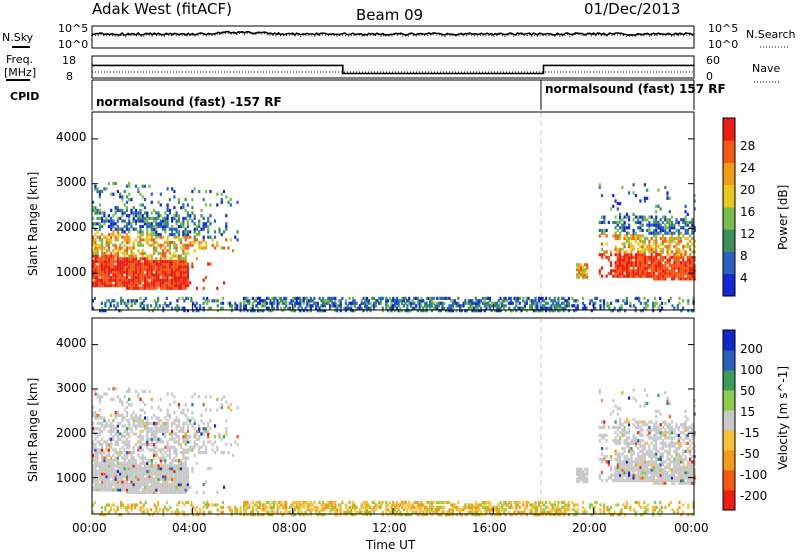 The height and width of the screenshot is (554, 800). What do you see at coordinates (729, 218) in the screenshot?
I see `power-cbar-segment` at bounding box center [729, 218].